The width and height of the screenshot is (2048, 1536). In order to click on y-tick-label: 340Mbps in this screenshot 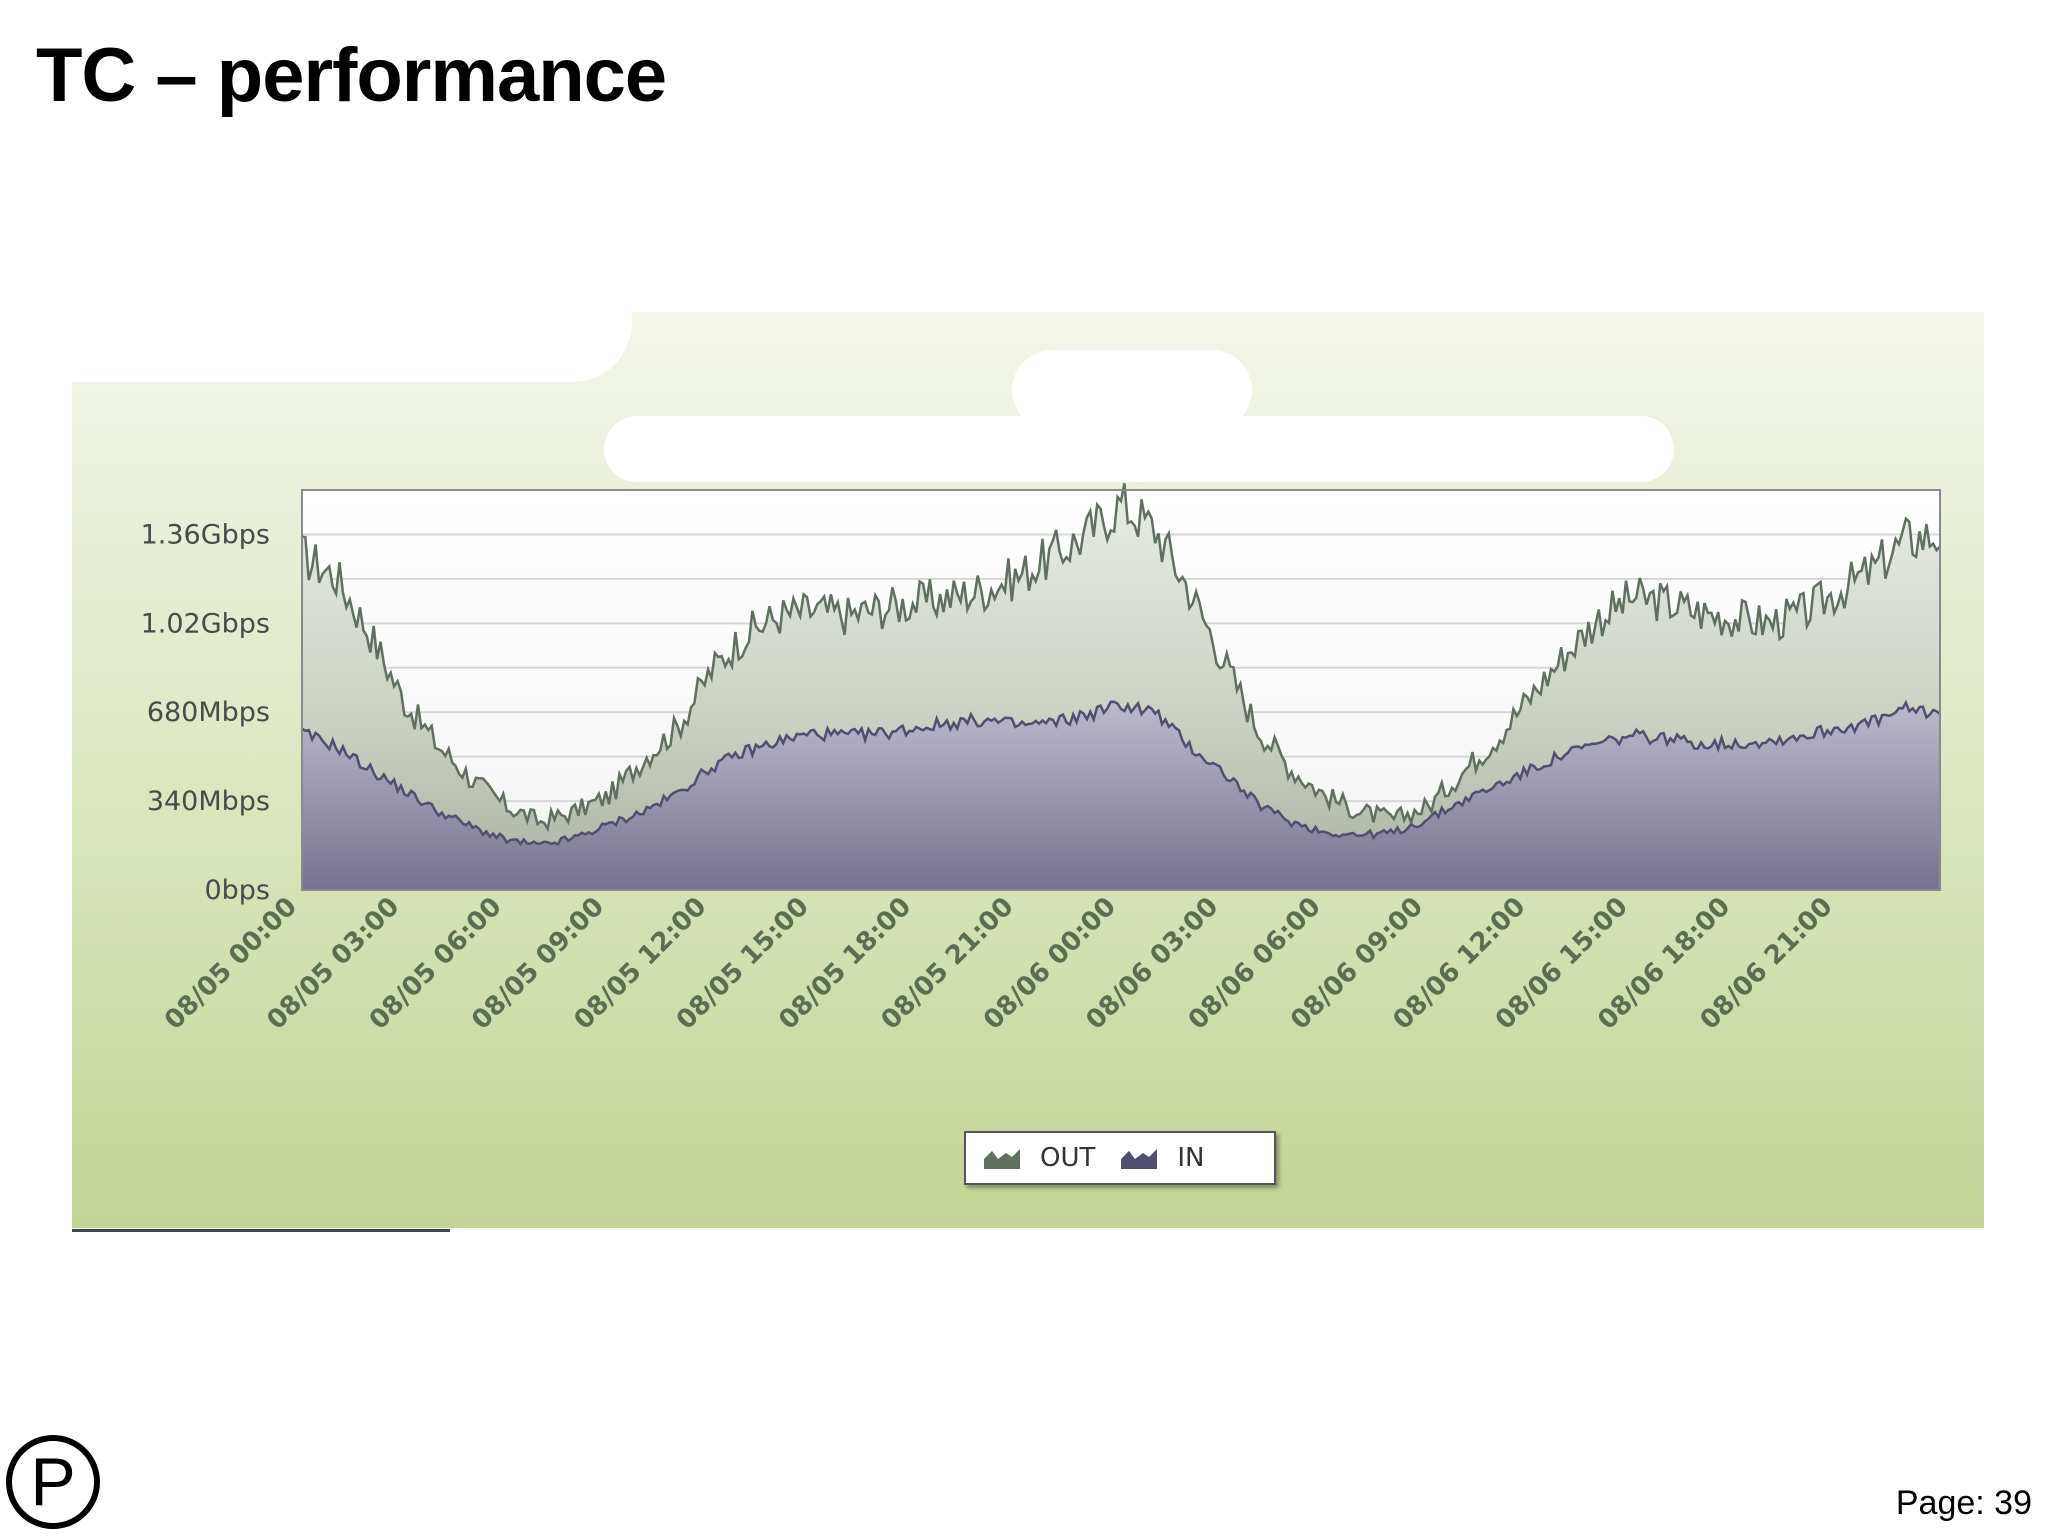, I will do `click(208, 801)`.